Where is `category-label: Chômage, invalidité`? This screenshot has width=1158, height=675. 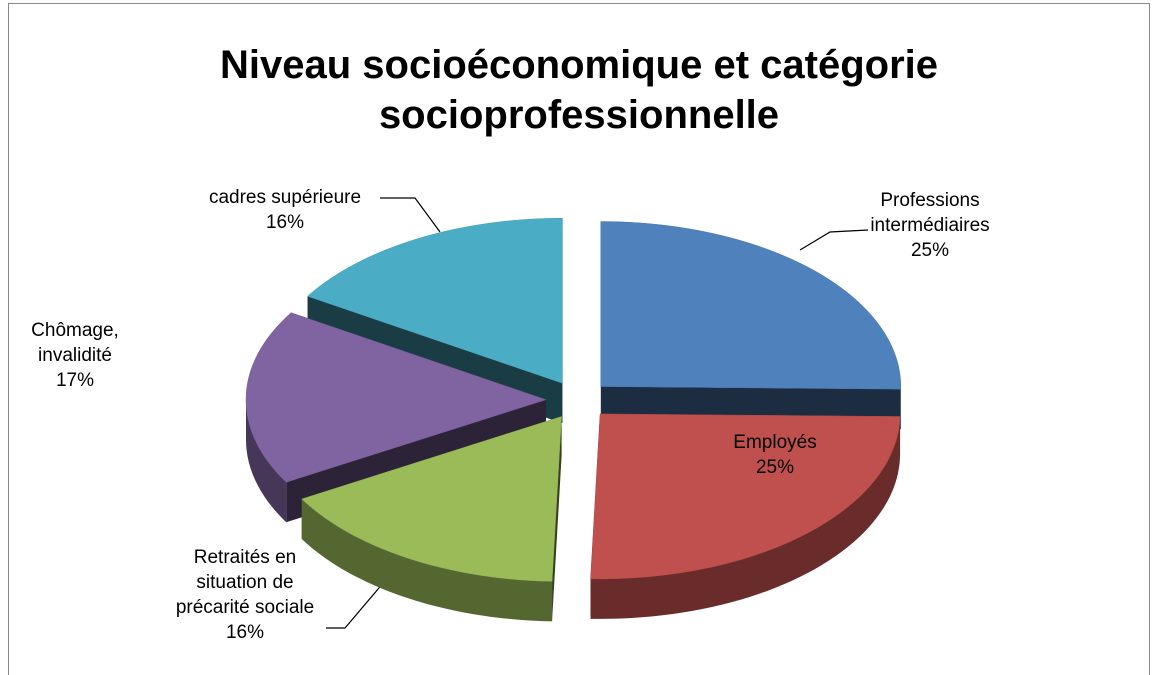 category-label: Chômage, invalidité is located at coordinates (75, 342).